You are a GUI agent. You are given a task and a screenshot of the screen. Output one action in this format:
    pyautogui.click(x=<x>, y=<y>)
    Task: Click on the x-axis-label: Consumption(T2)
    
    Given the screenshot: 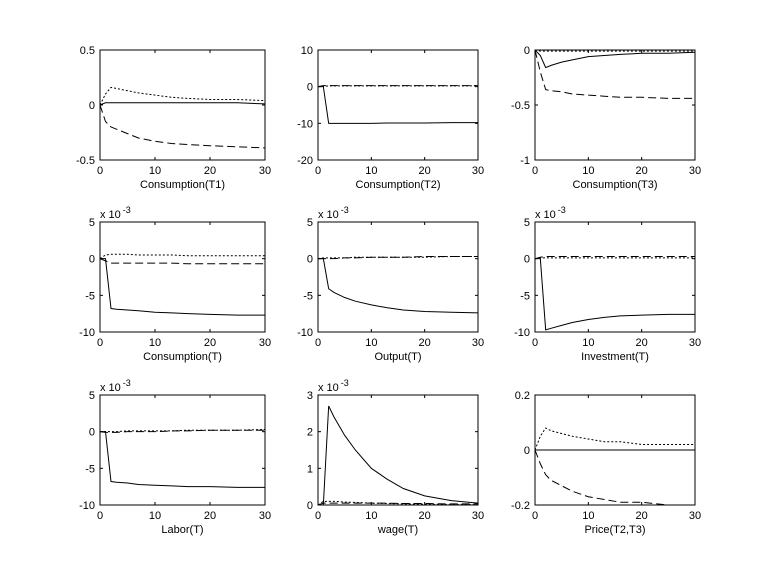 What is the action you would take?
    pyautogui.click(x=398, y=185)
    